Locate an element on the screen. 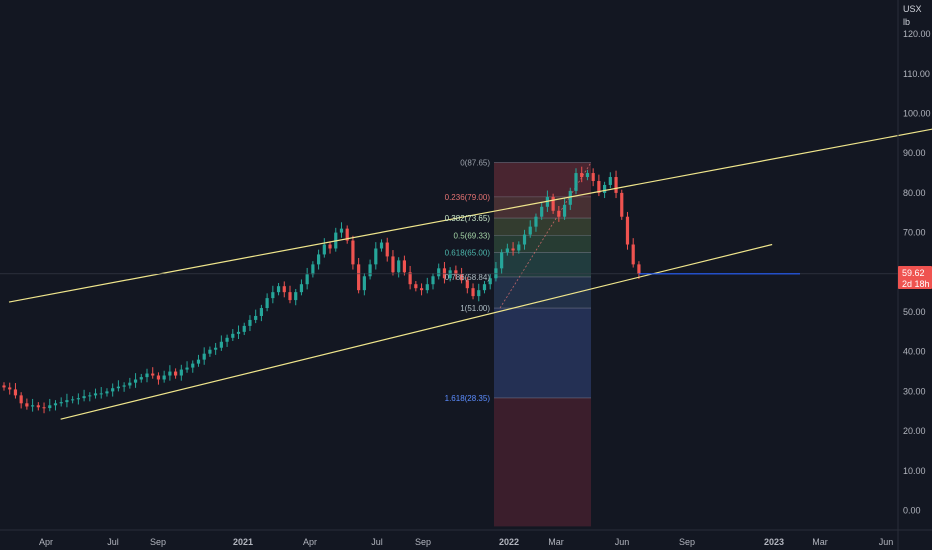 The image size is (932, 550). price-badge: 59.62 2d 18h is located at coordinates (915, 277).